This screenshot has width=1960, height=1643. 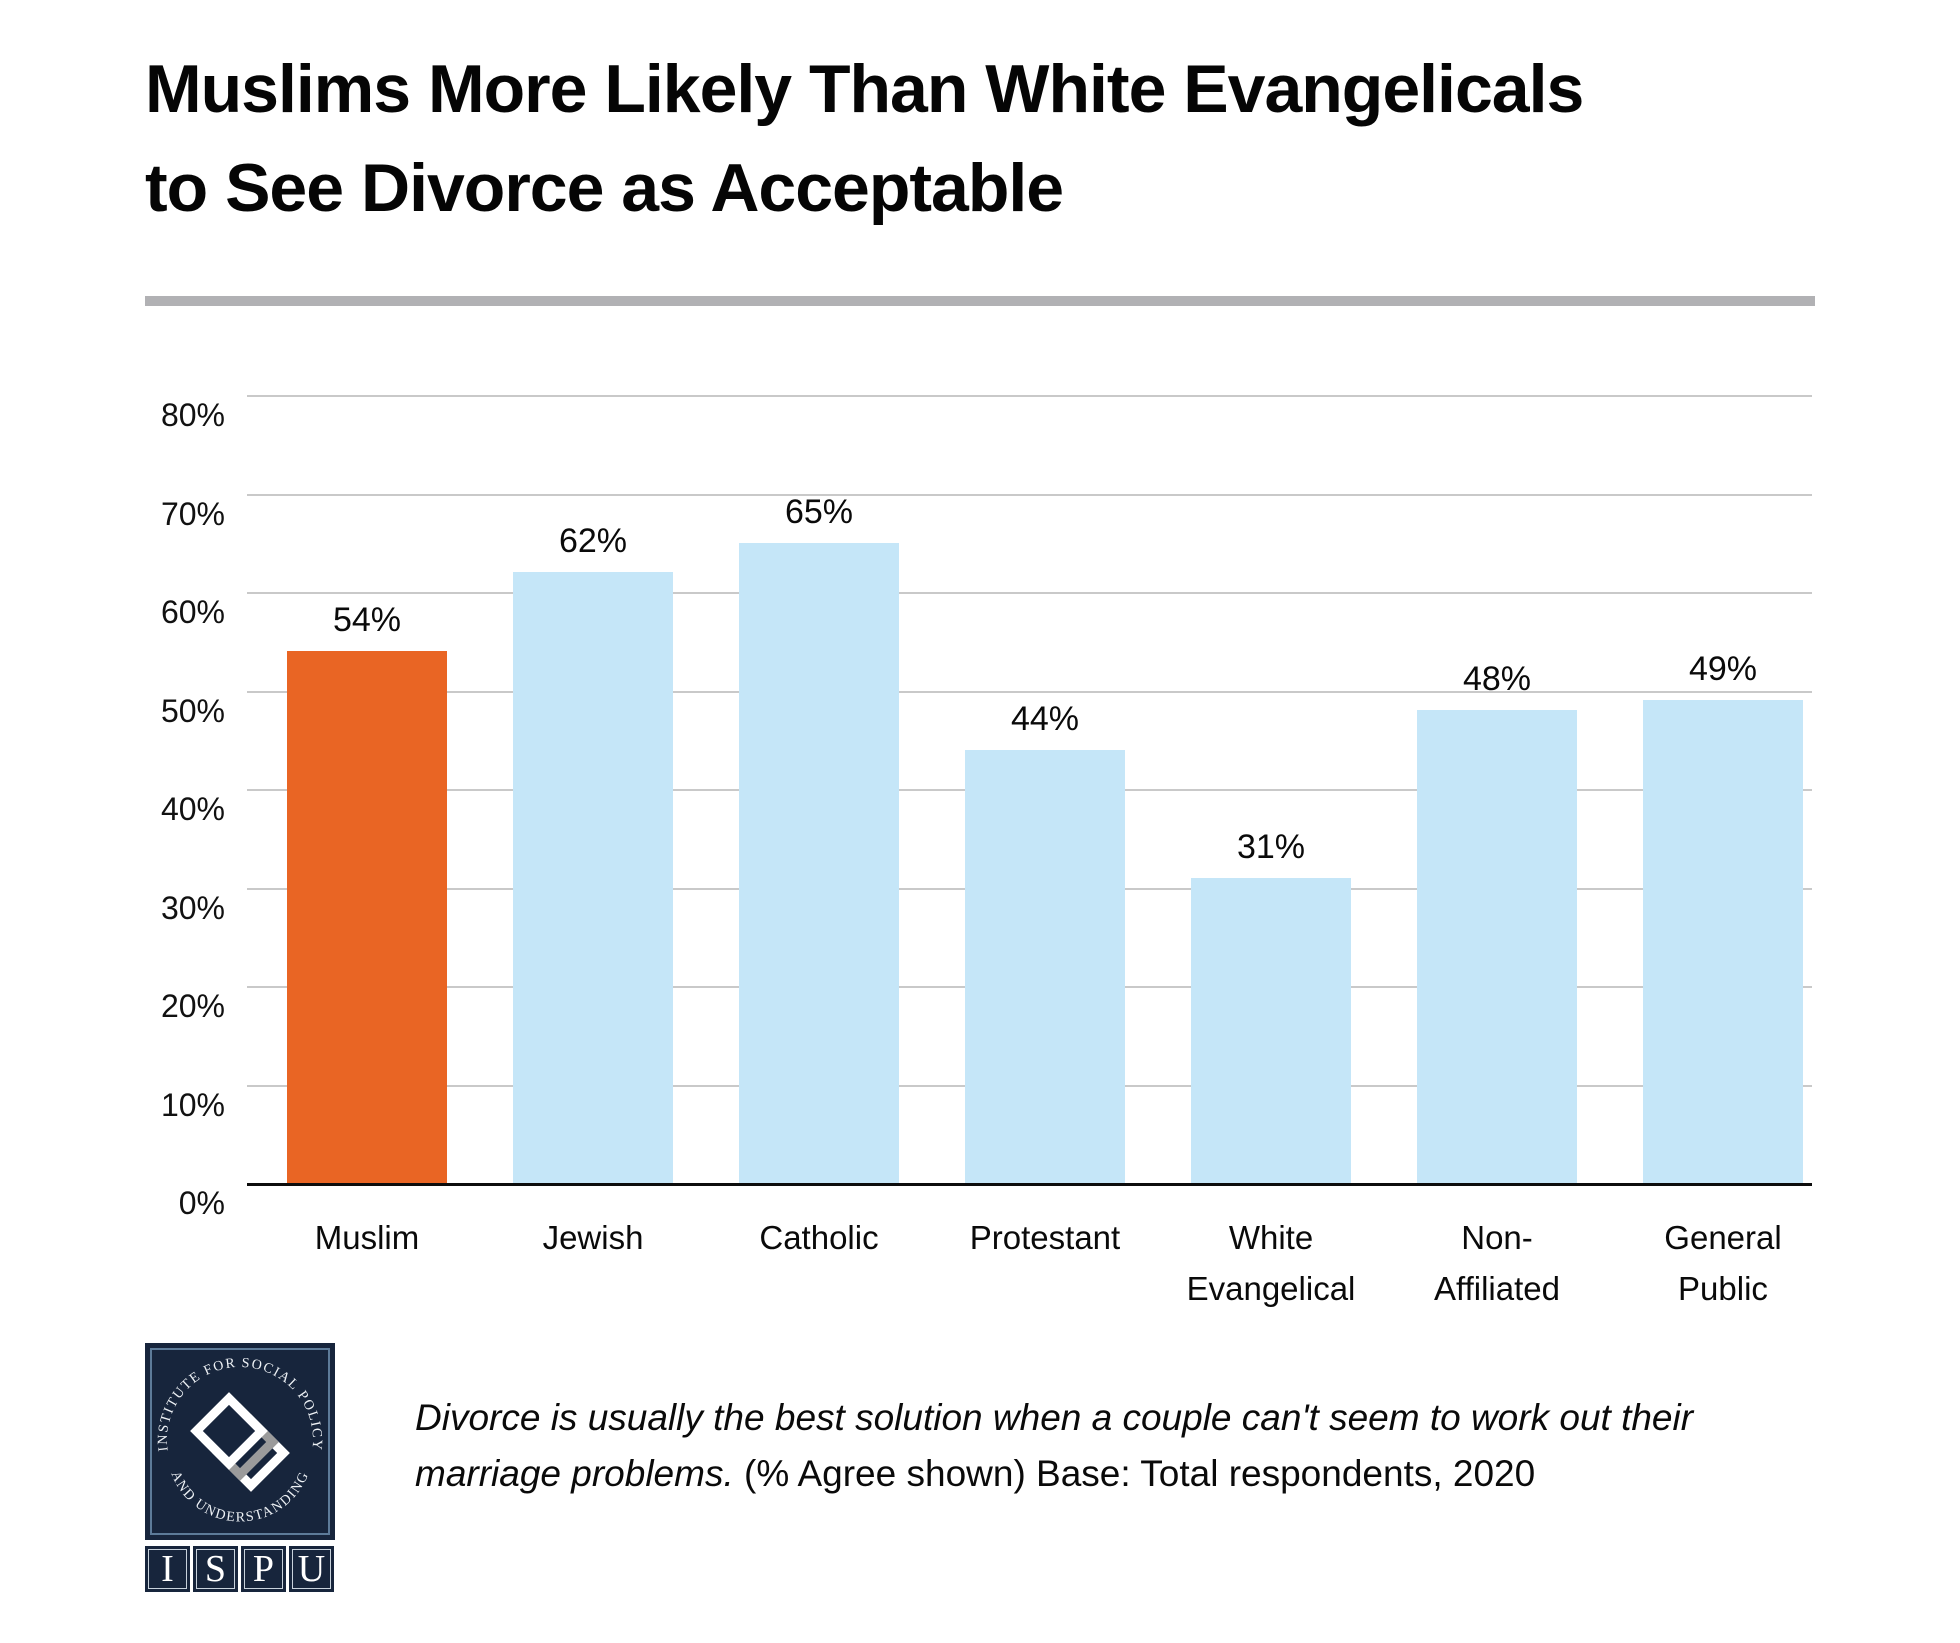 What do you see at coordinates (604, 187) in the screenshot?
I see `chart-title-line-2: to See Divorce as Acceptable` at bounding box center [604, 187].